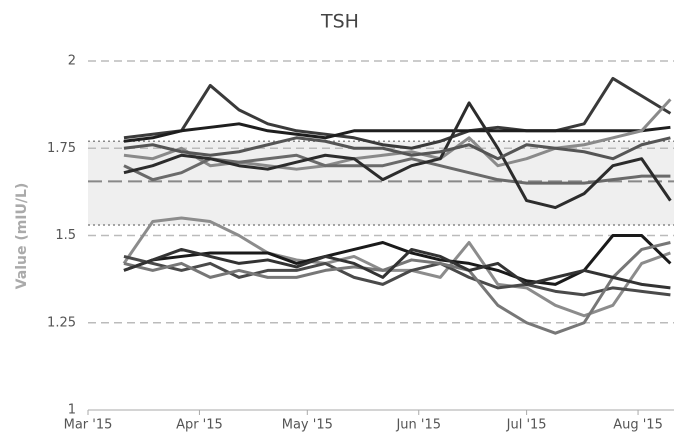 This screenshot has height=437, width=675. I want to click on y-tick-label: 2, so click(72, 61).